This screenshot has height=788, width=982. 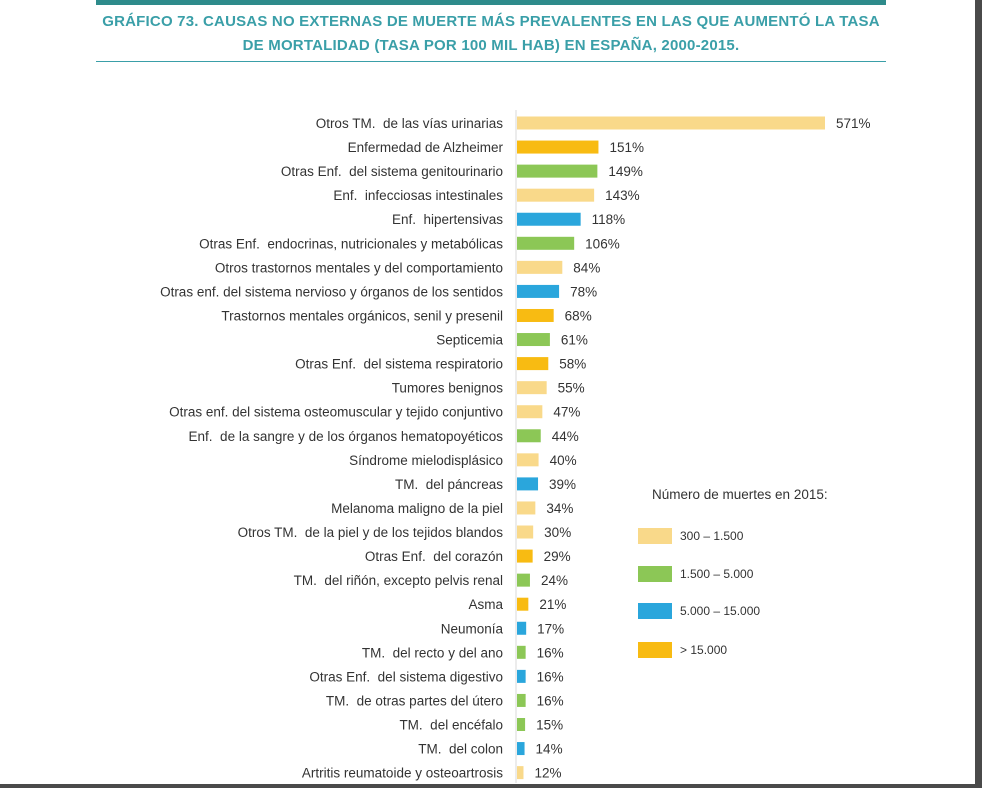 What do you see at coordinates (410, 123) in the screenshot?
I see `category-label: Otros TM. de las vías urinarias` at bounding box center [410, 123].